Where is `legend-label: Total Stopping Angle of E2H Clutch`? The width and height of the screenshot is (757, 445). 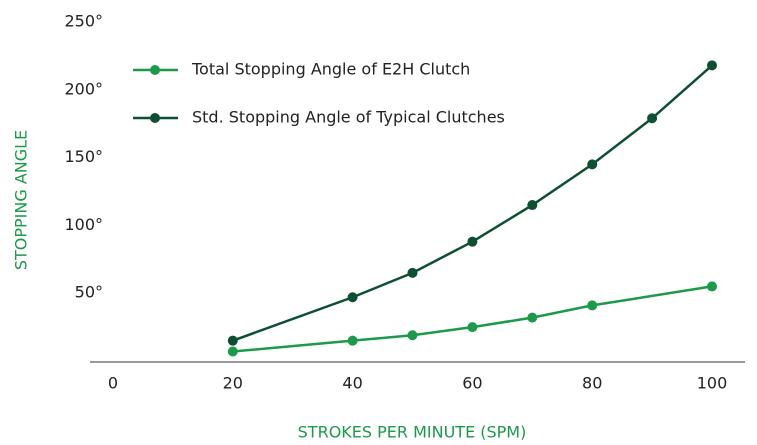
legend-label: Total Stopping Angle of E2H Clutch is located at coordinates (330, 69).